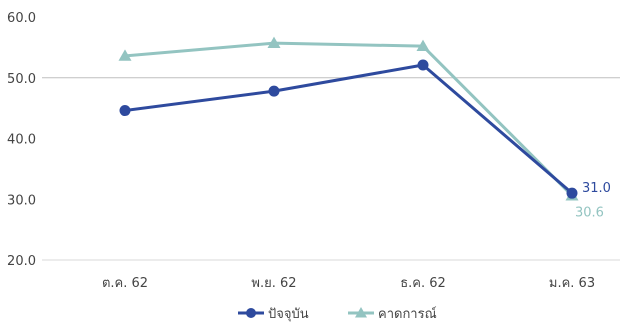  I want to click on y-tick-label: 60.0, so click(21, 18).